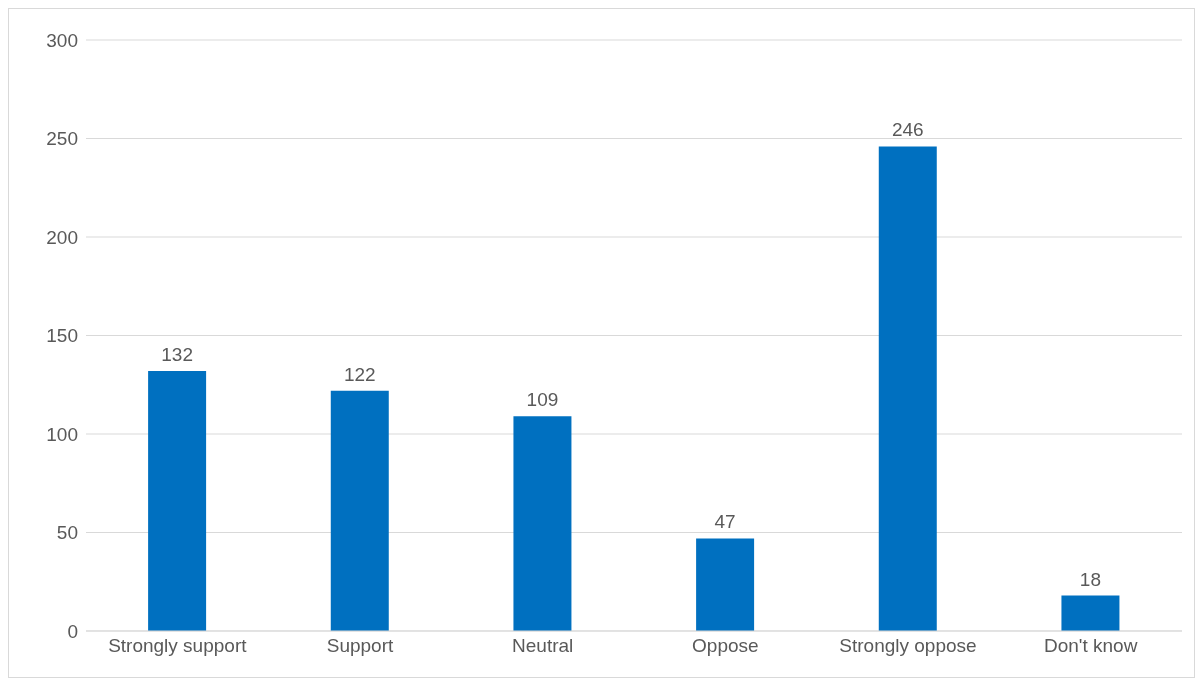 The width and height of the screenshot is (1203, 678). I want to click on x-tick-label: Support, so click(360, 646).